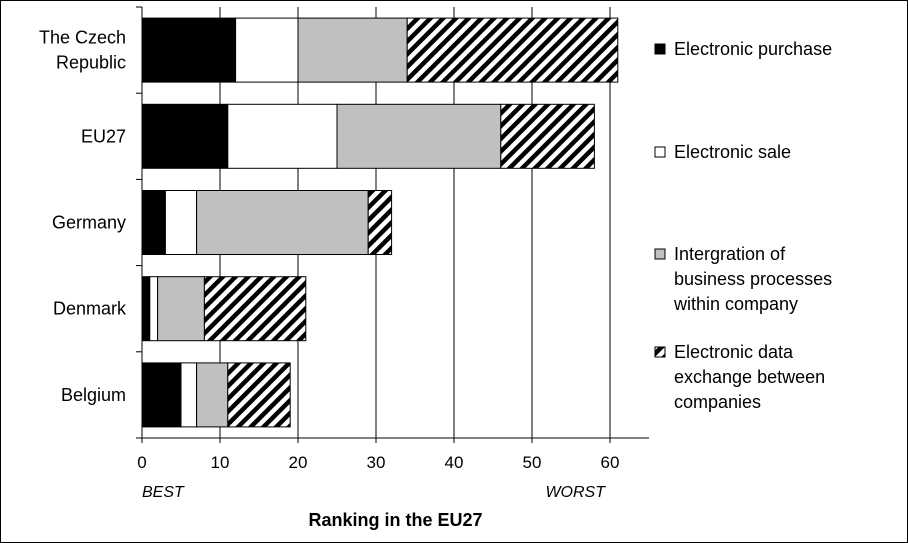 The width and height of the screenshot is (908, 543). What do you see at coordinates (163, 492) in the screenshot?
I see `best-note: BEST` at bounding box center [163, 492].